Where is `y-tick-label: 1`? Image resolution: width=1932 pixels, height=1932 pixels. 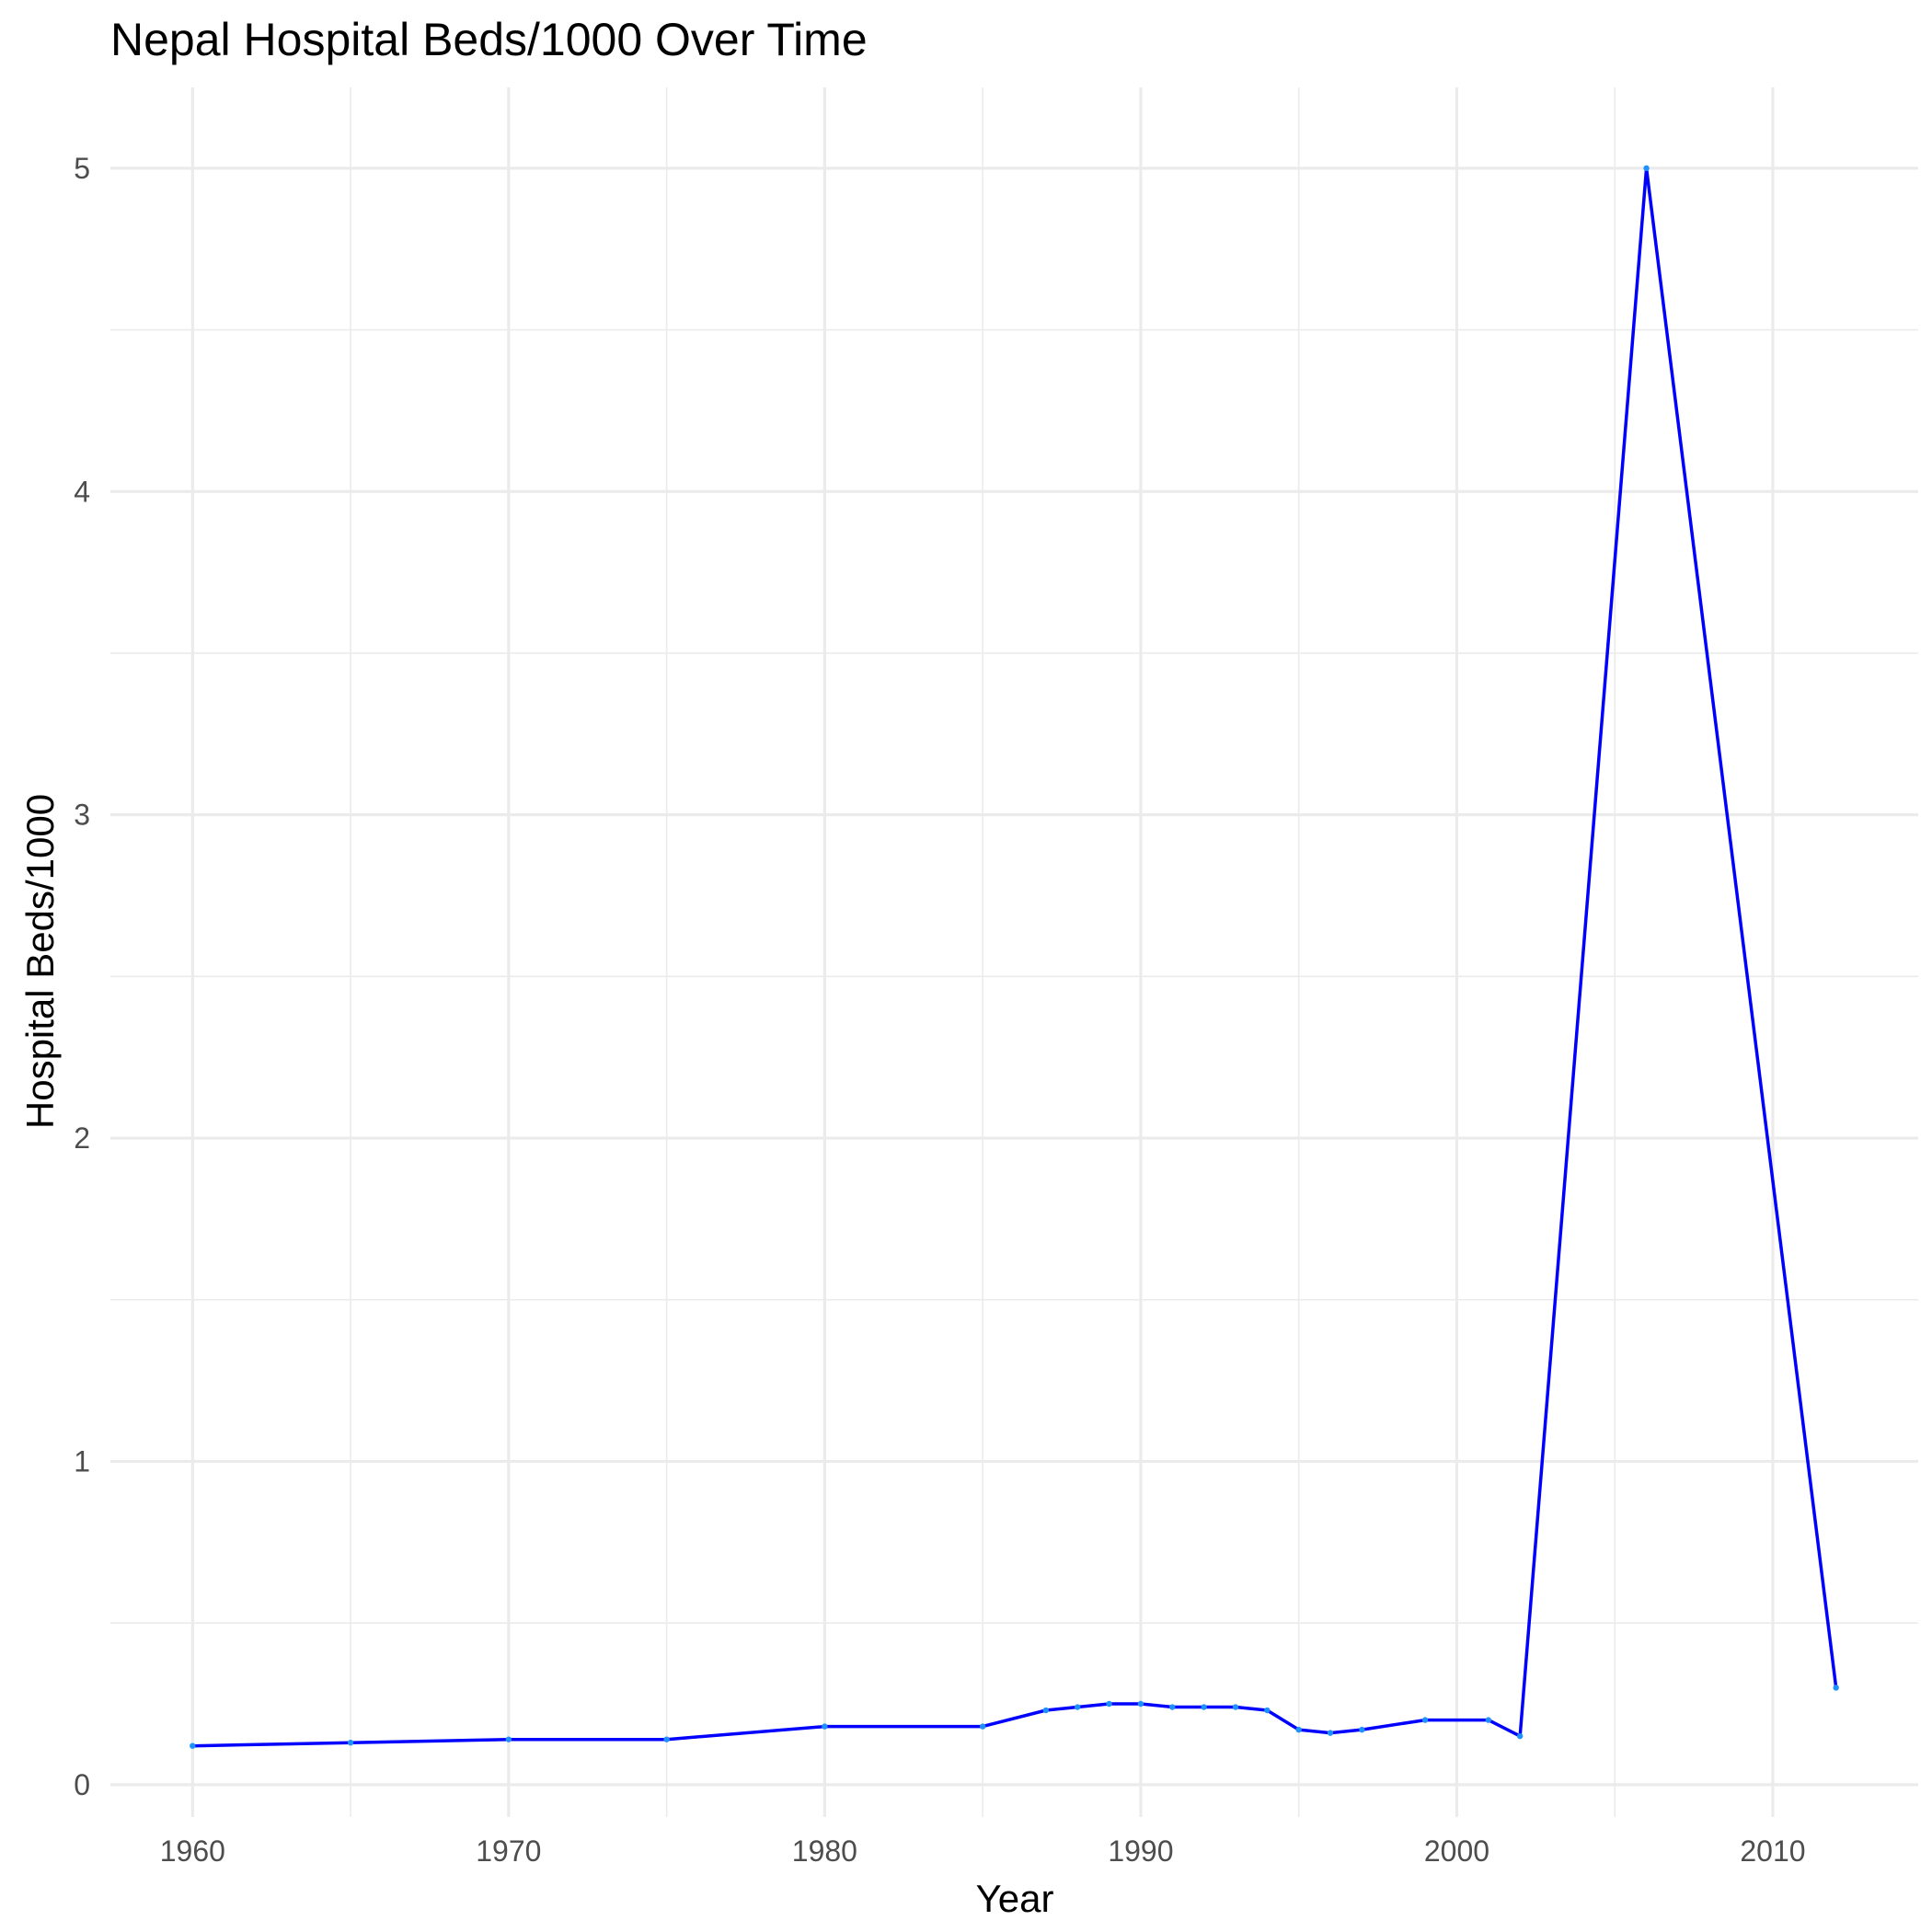
y-tick-label: 1 is located at coordinates (82, 1461).